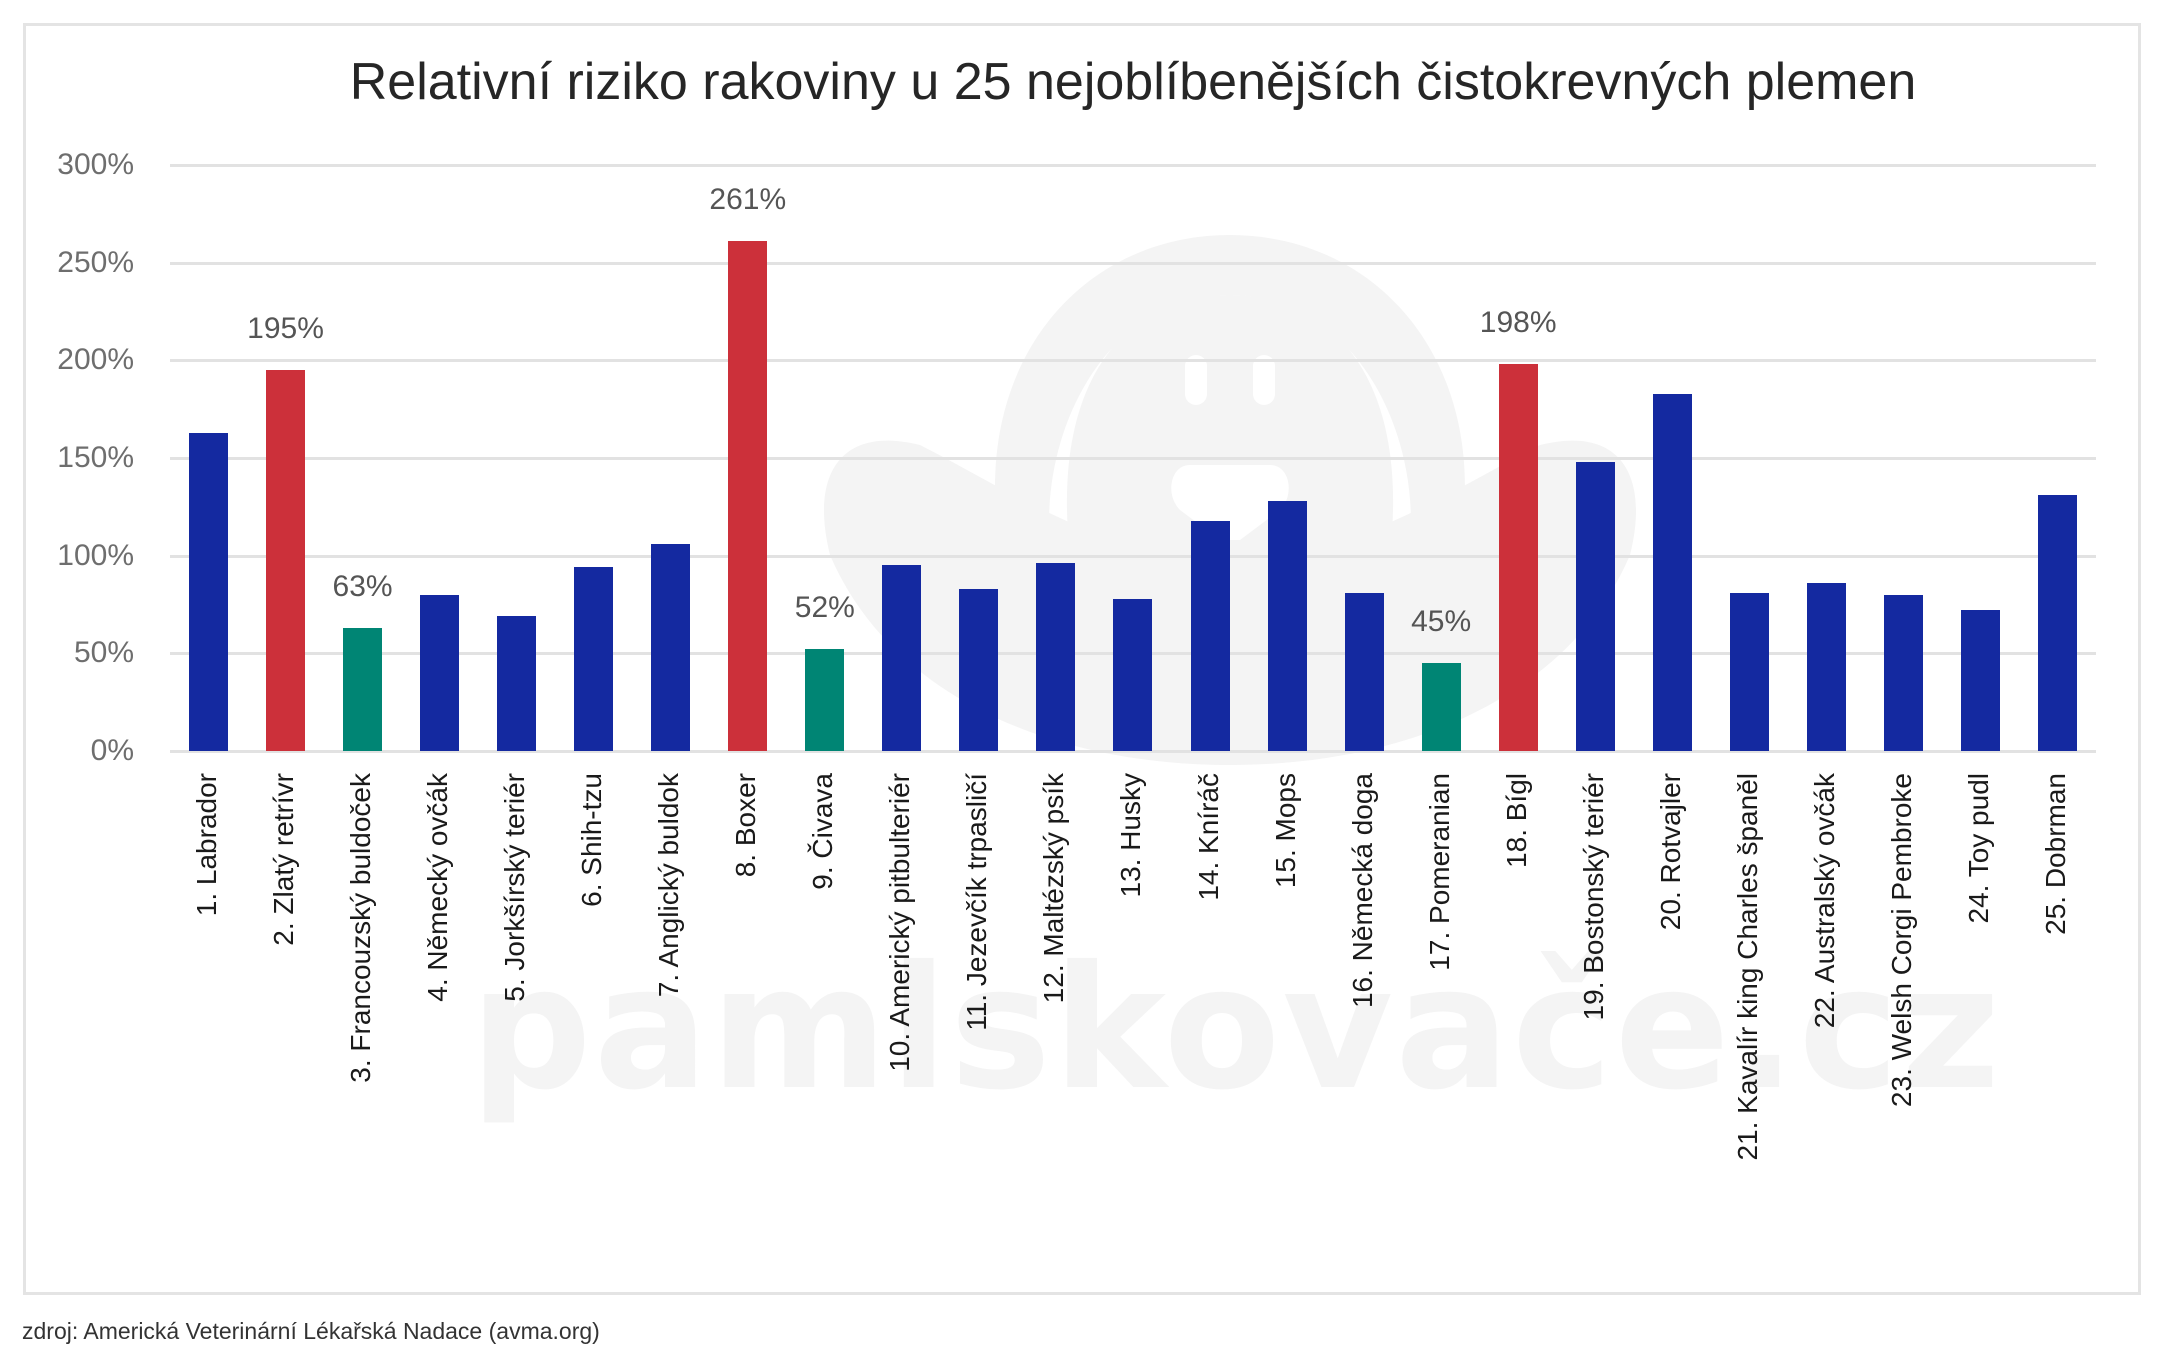  Describe the element at coordinates (669, 885) in the screenshot. I see `x-tick-label: 7. Anglický buldok` at that location.